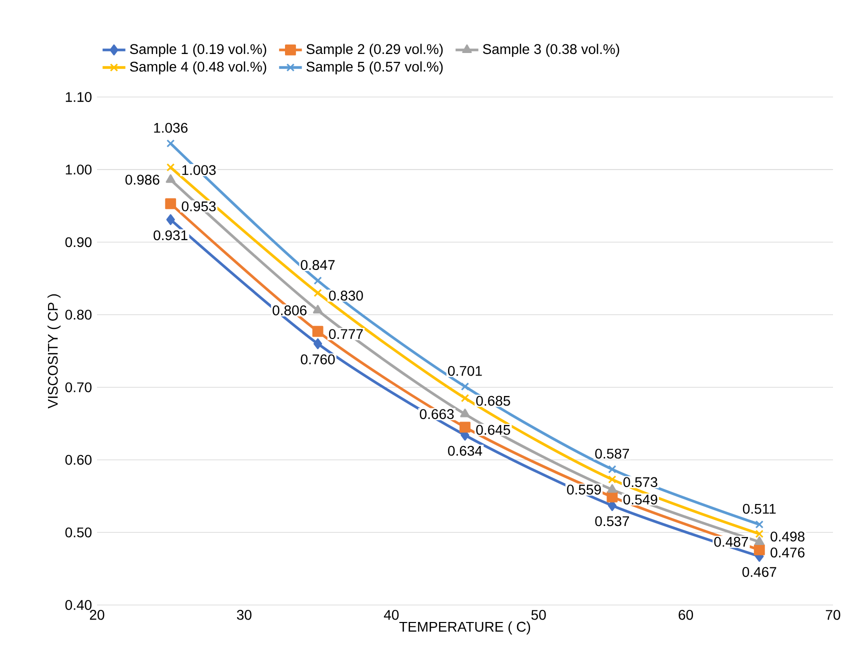  Describe the element at coordinates (787, 537) in the screenshot. I see `data-label: 0.498` at that location.